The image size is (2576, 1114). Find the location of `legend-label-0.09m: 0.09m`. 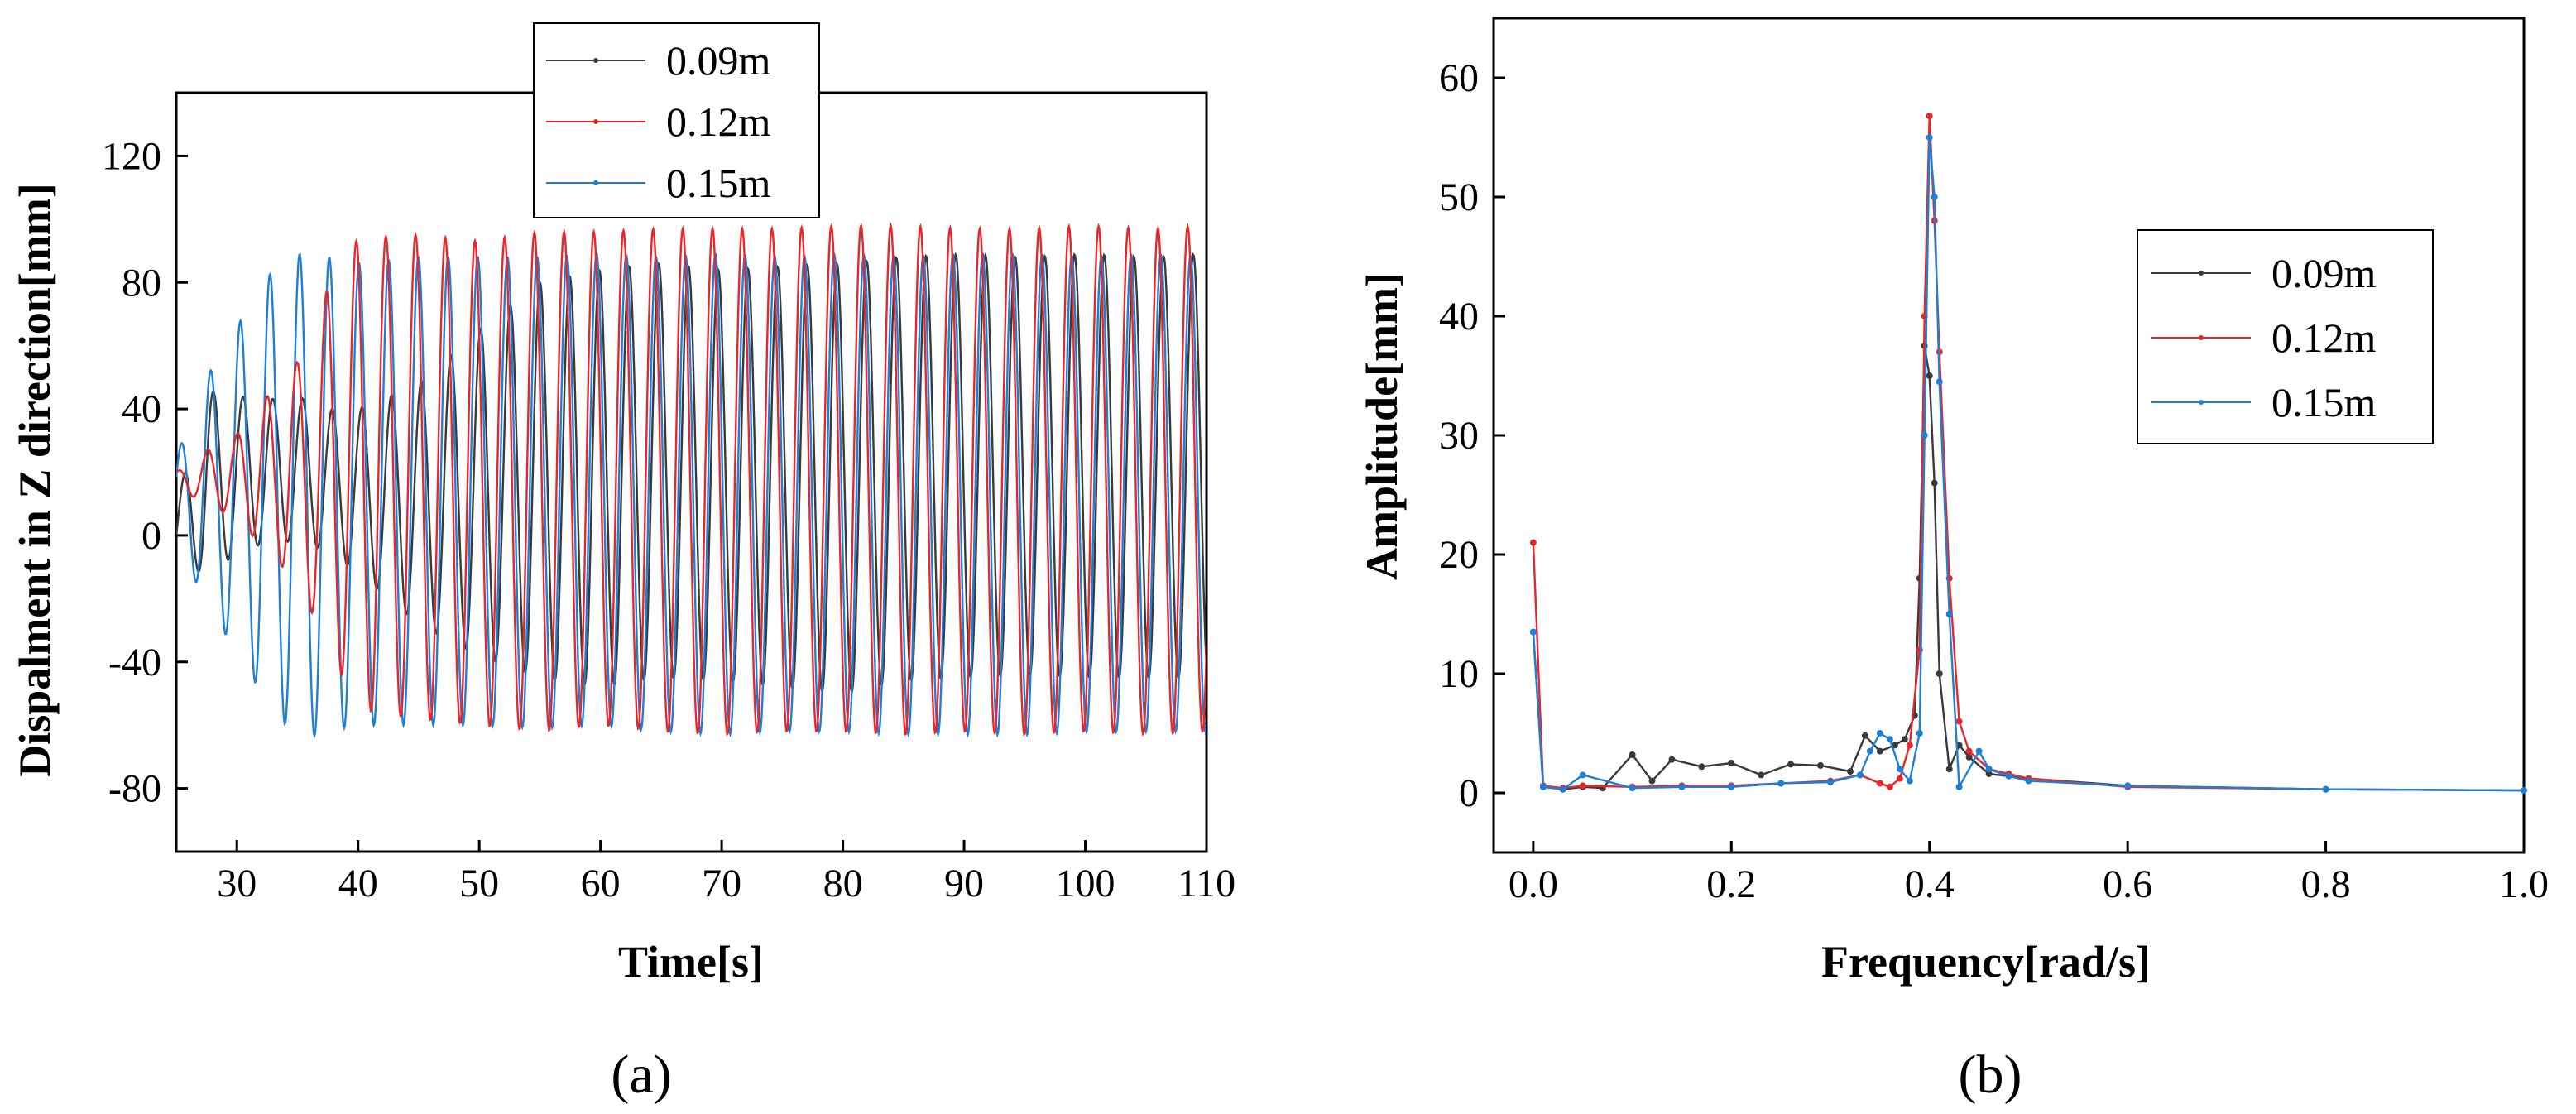

legend-label-0.09m: 0.09m is located at coordinates (719, 60).